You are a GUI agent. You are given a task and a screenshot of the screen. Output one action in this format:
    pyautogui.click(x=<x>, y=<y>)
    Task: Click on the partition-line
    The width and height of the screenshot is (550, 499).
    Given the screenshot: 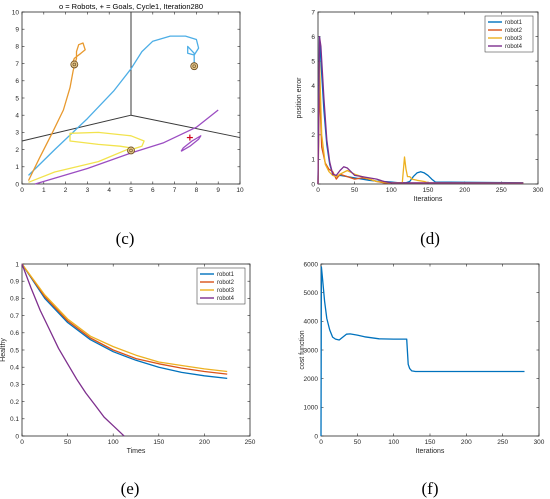 What is the action you would take?
    pyautogui.click(x=185, y=126)
    